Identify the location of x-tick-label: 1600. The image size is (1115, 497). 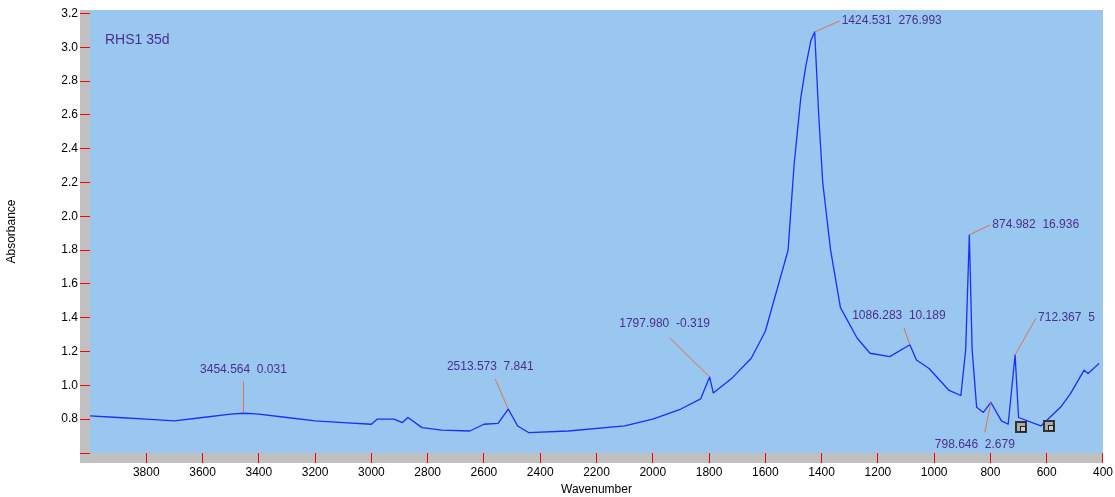
(765, 471).